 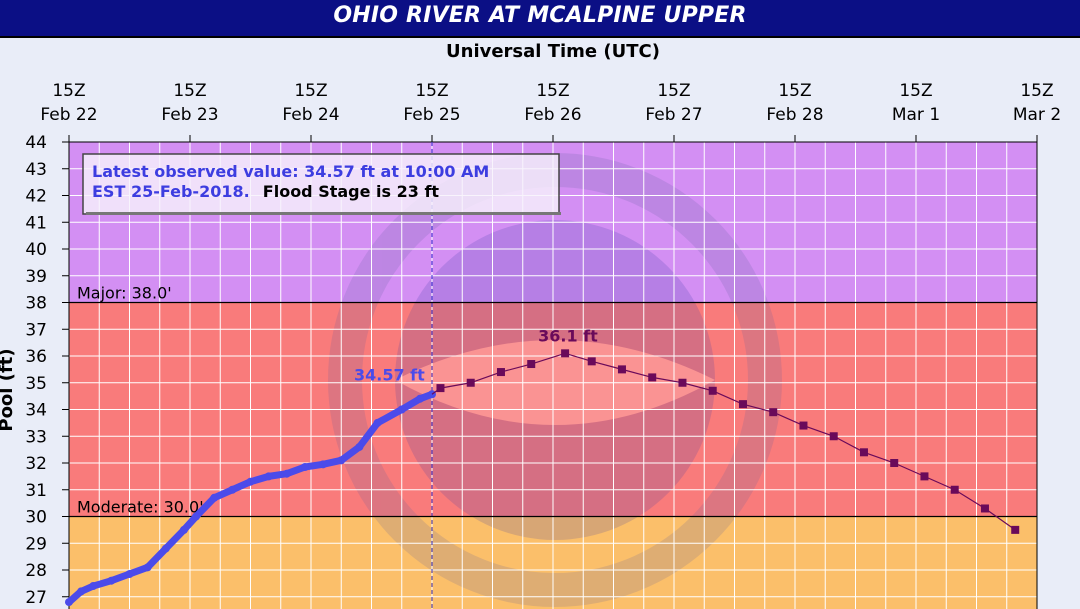 What do you see at coordinates (540, 15) in the screenshot?
I see `chart-title: OHIO RIVER AT MCALPINE UPPER` at bounding box center [540, 15].